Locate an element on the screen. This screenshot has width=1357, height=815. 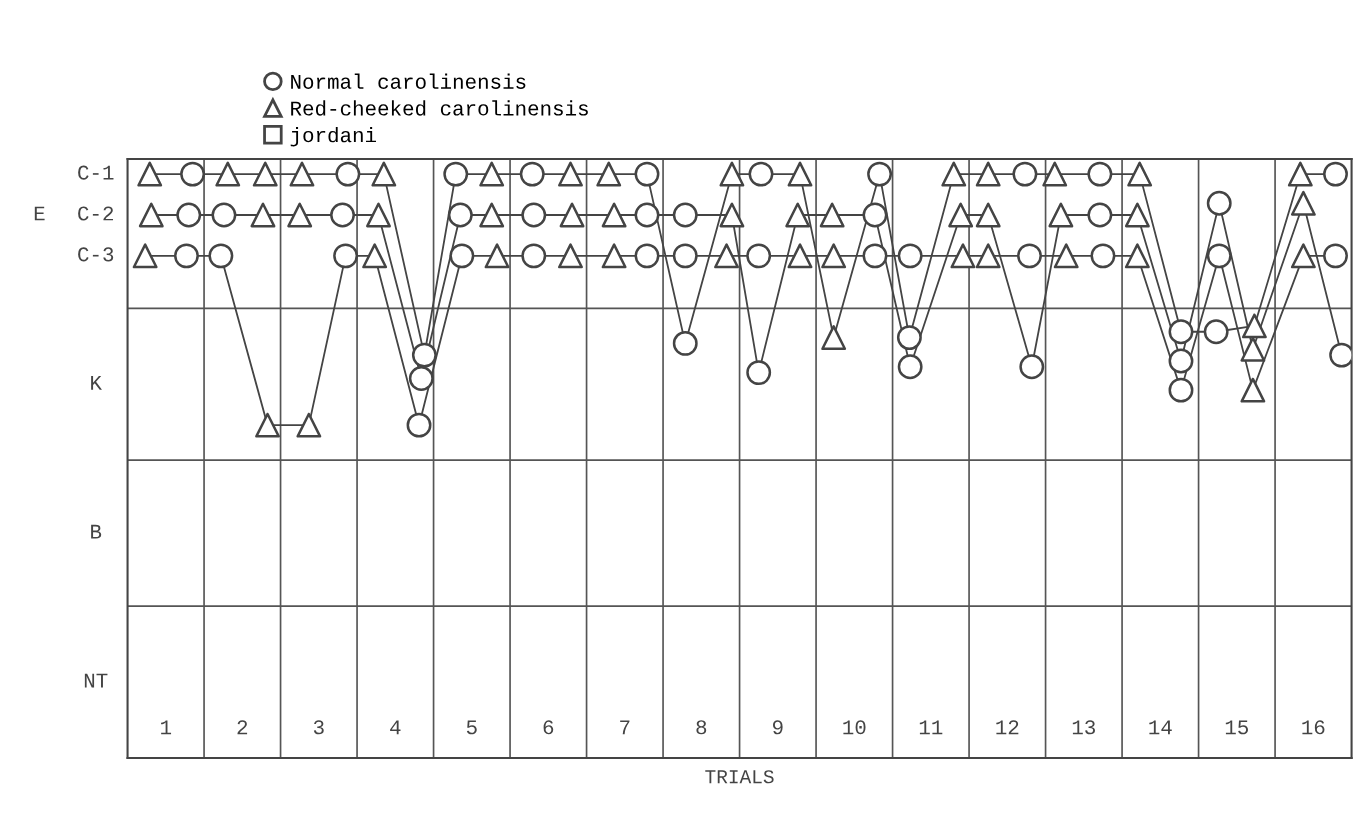
text: C-3 is located at coordinates (96, 254).